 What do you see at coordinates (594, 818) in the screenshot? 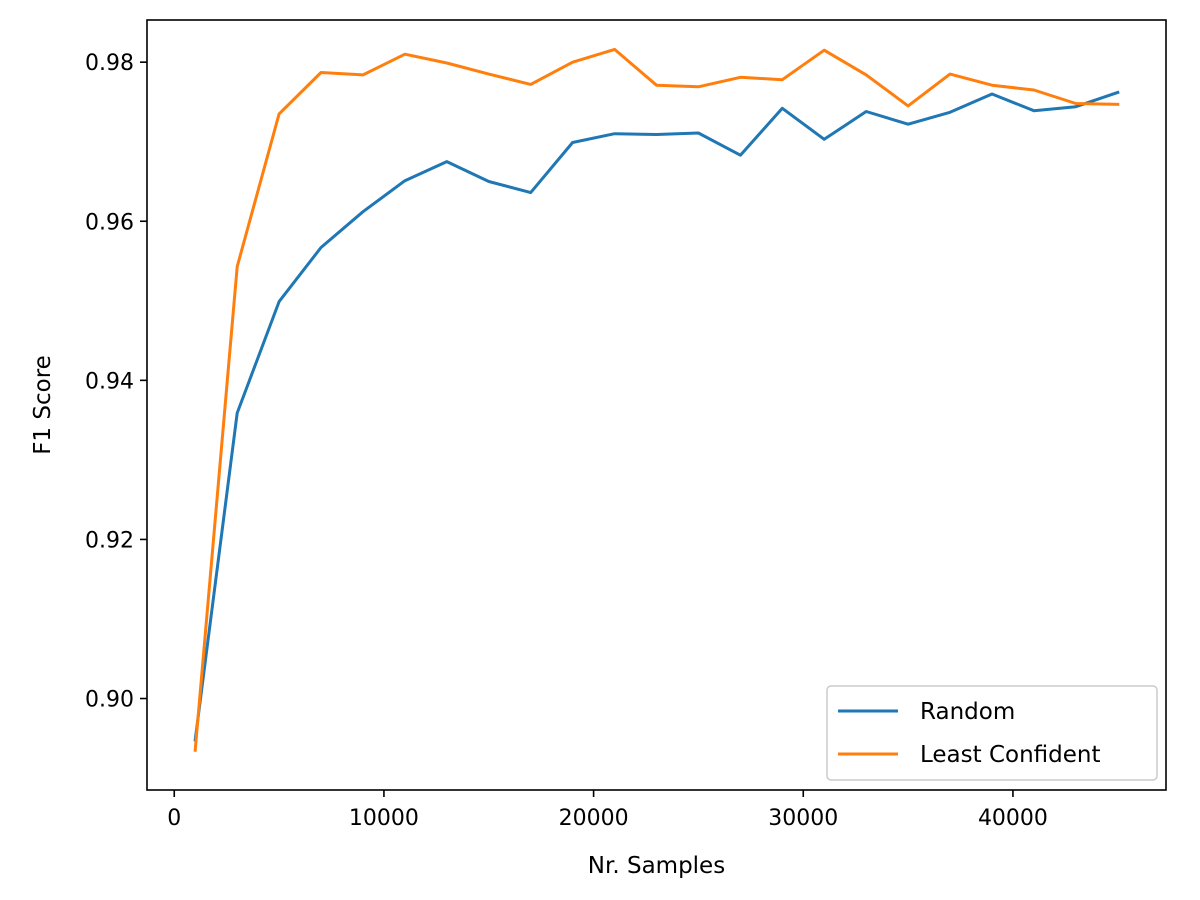
I see `x-tick-label: 20000` at bounding box center [594, 818].